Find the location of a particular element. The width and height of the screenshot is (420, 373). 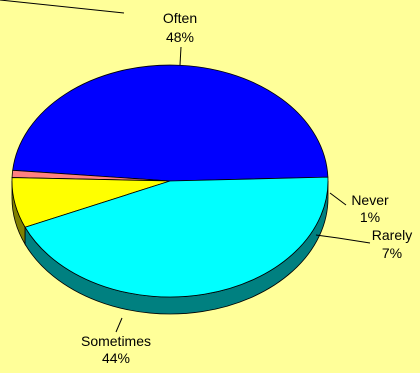

label-rarely-name: Rarely is located at coordinates (392, 235).